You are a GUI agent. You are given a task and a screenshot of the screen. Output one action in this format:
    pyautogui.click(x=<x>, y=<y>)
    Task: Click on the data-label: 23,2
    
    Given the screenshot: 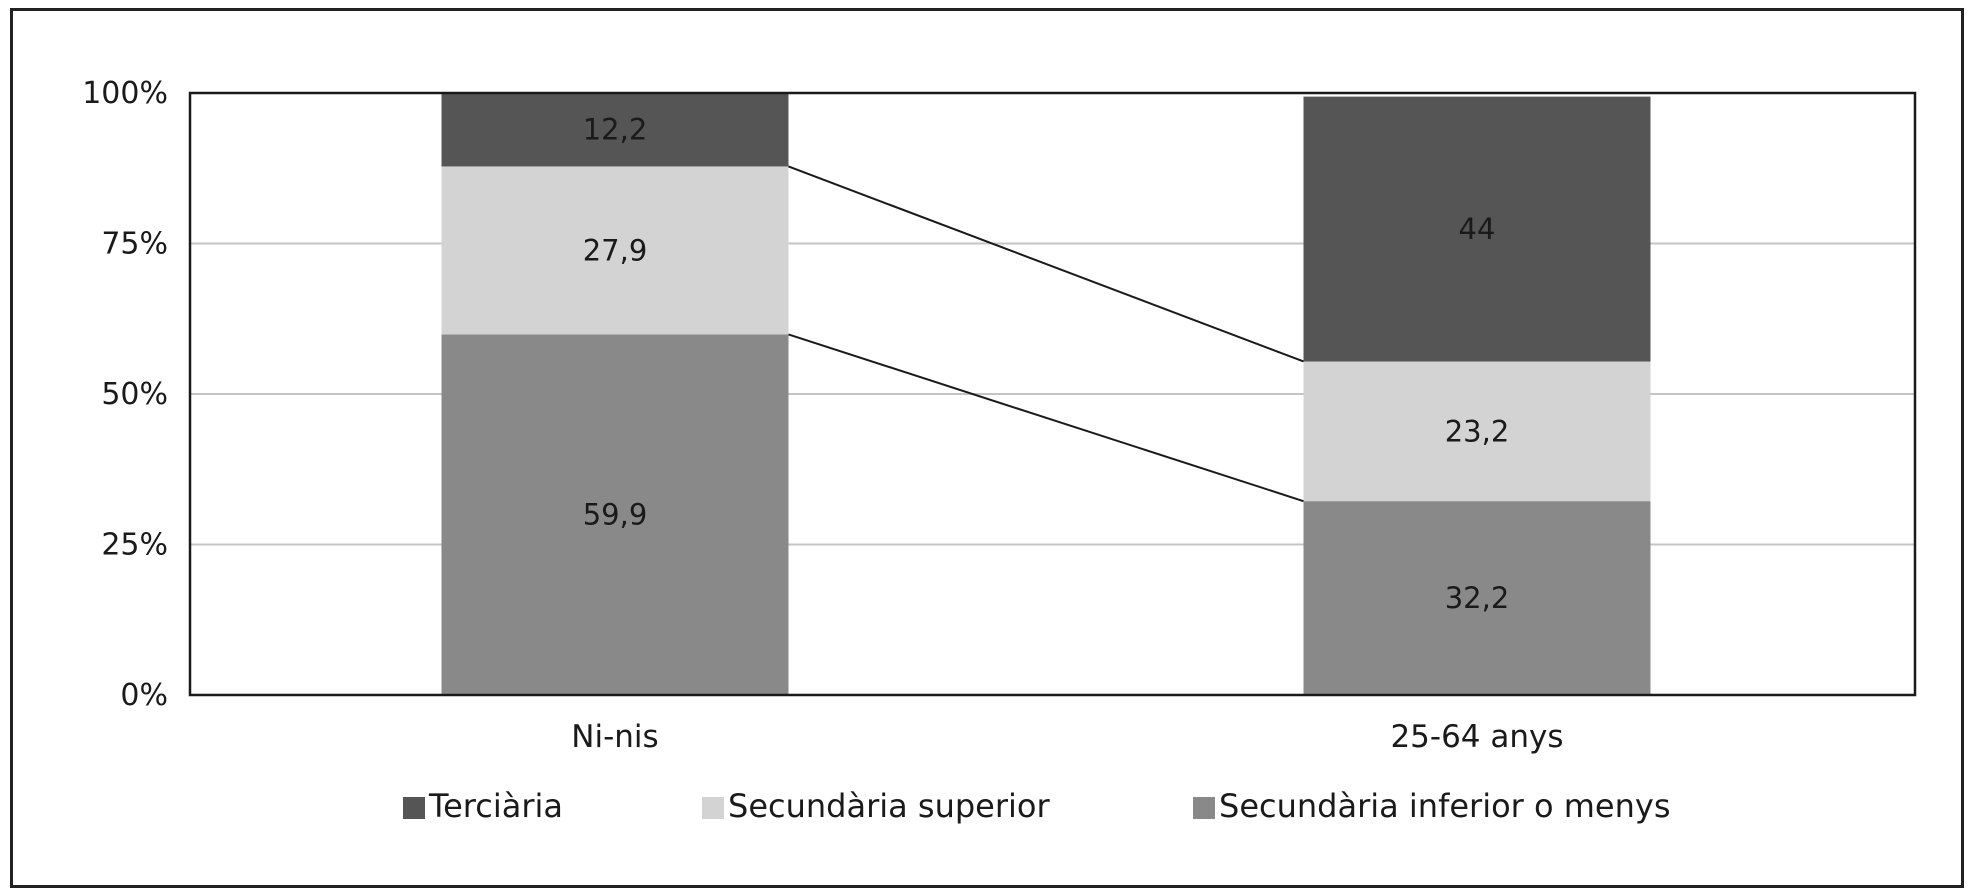 What is the action you would take?
    pyautogui.click(x=1477, y=431)
    